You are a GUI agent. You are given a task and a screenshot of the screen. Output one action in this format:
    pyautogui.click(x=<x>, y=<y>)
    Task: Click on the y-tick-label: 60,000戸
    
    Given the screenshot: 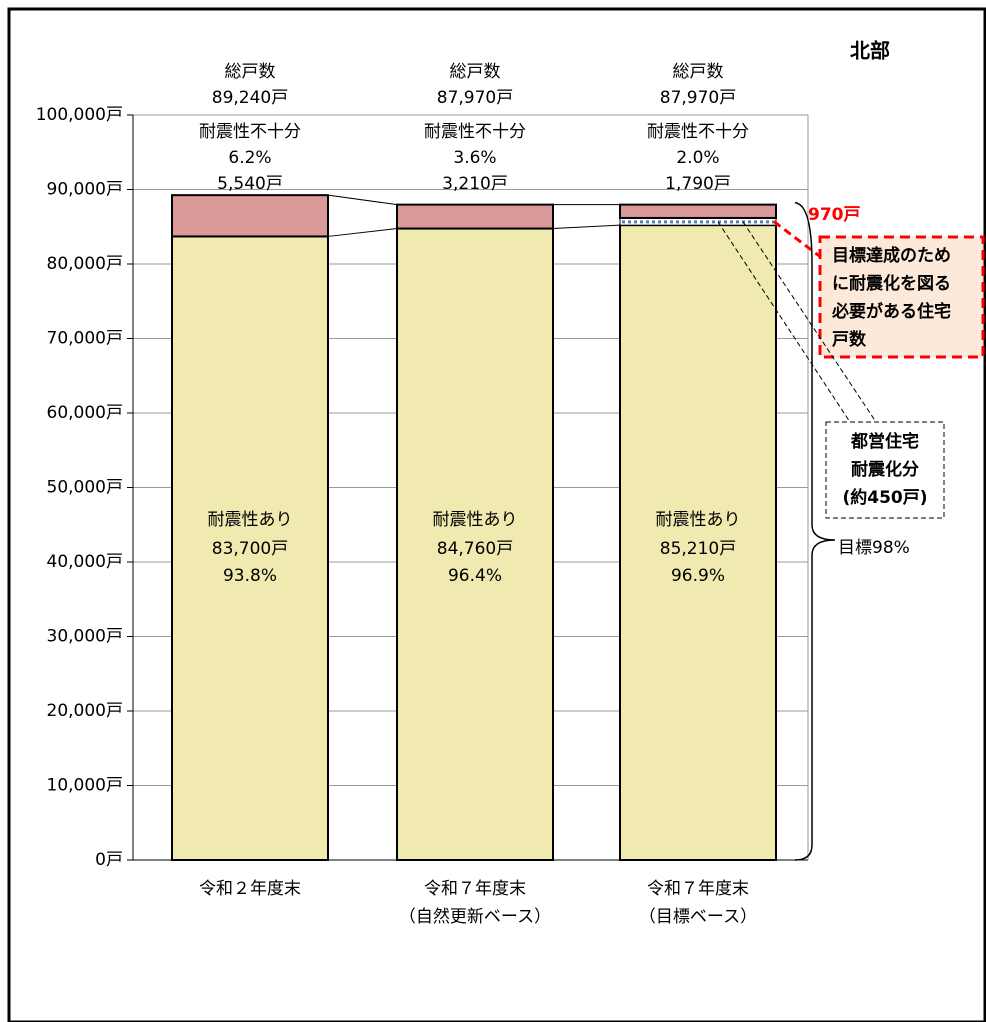 What is the action you would take?
    pyautogui.click(x=85, y=413)
    